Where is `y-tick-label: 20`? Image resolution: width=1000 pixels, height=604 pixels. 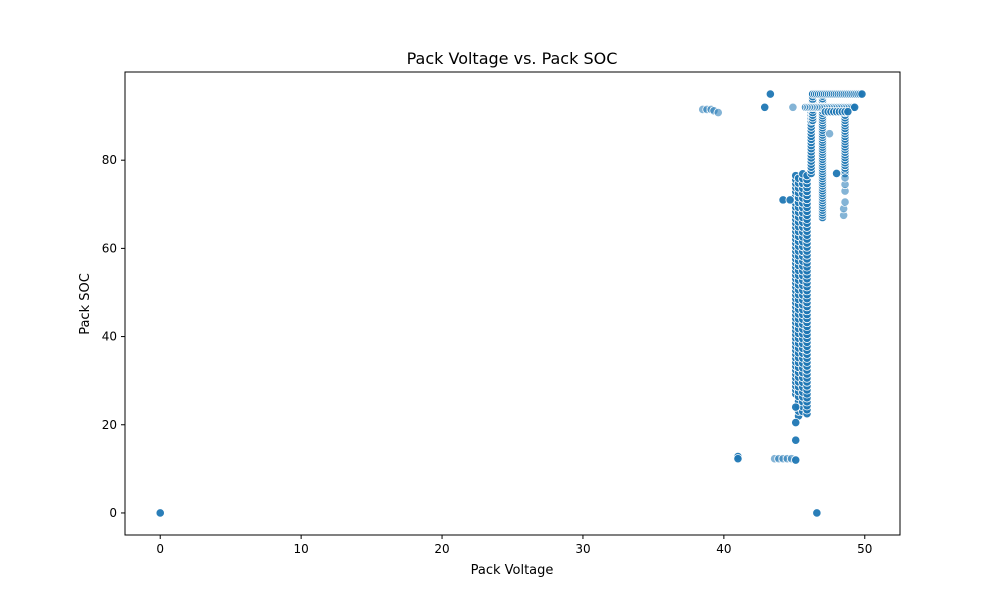 y-tick-label: 20 is located at coordinates (109, 425).